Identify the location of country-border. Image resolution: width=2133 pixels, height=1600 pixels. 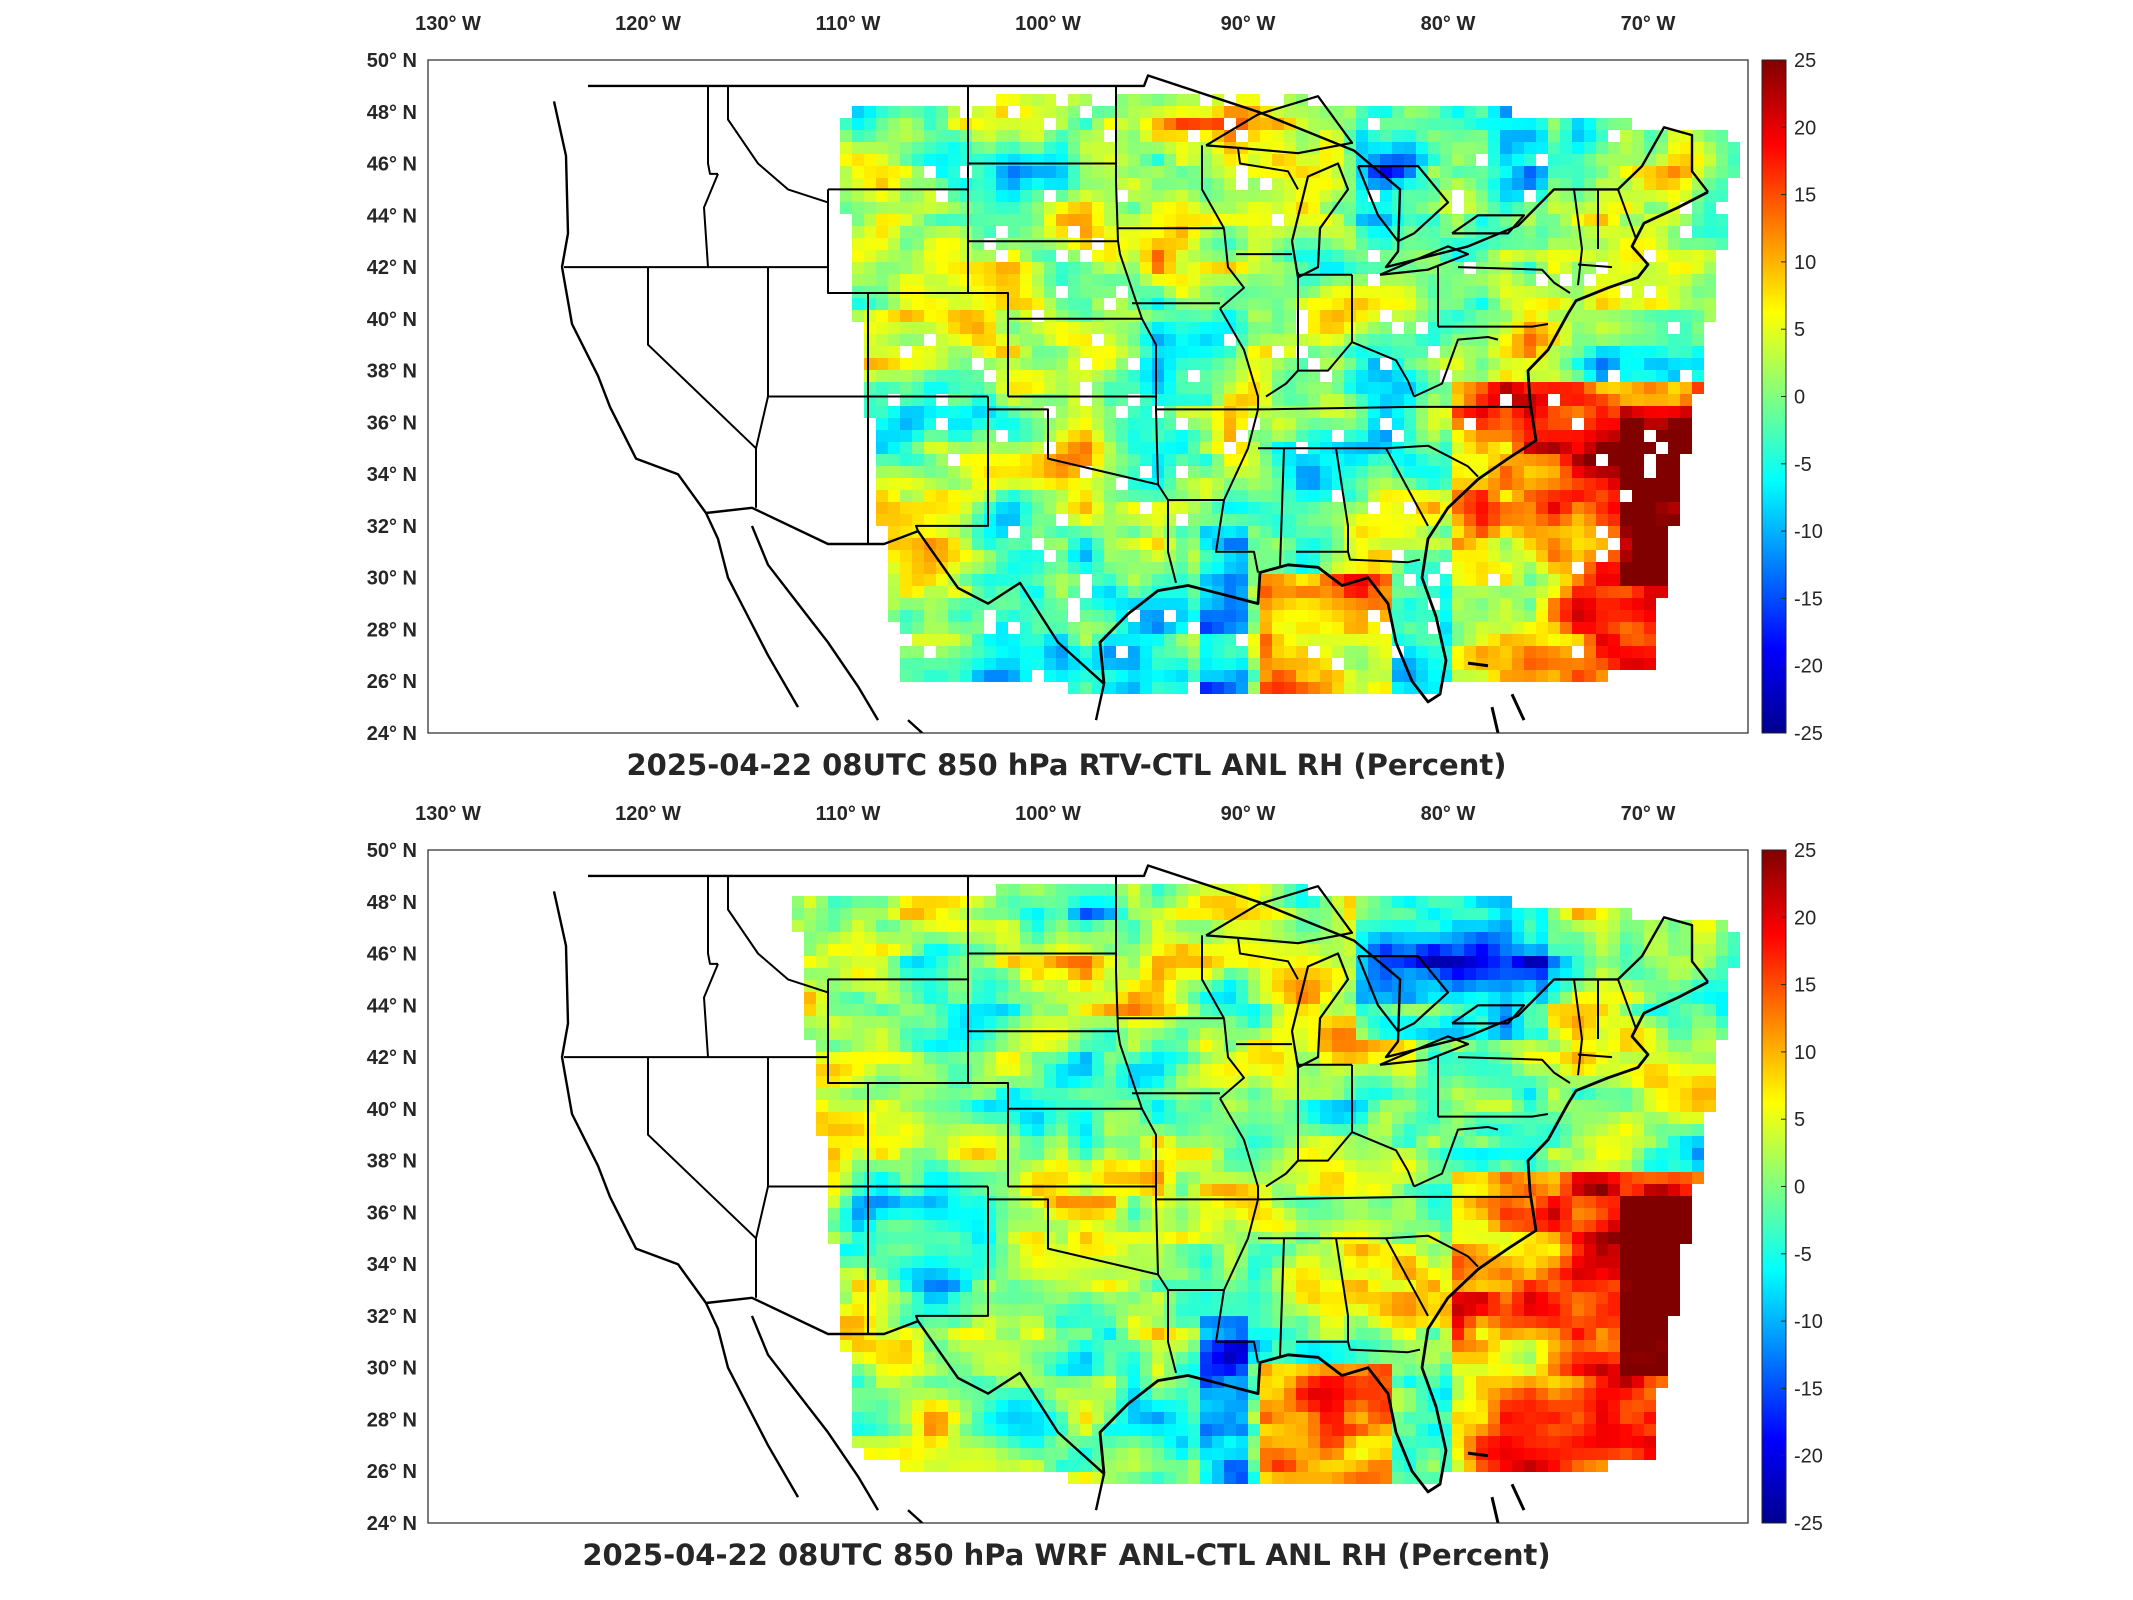
(905, 595).